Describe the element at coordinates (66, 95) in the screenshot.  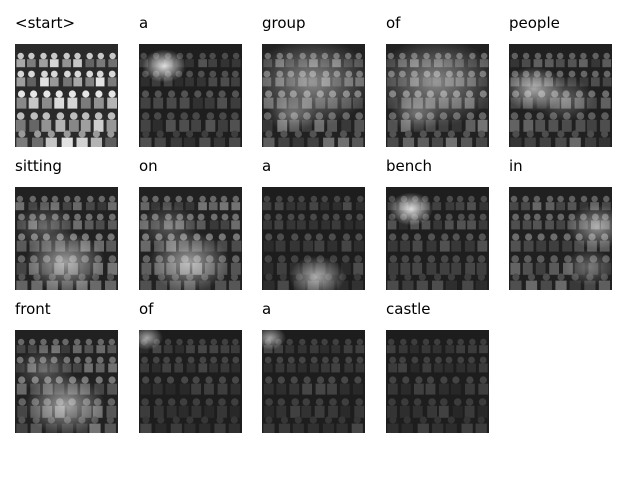
I see `source-photo-image` at that location.